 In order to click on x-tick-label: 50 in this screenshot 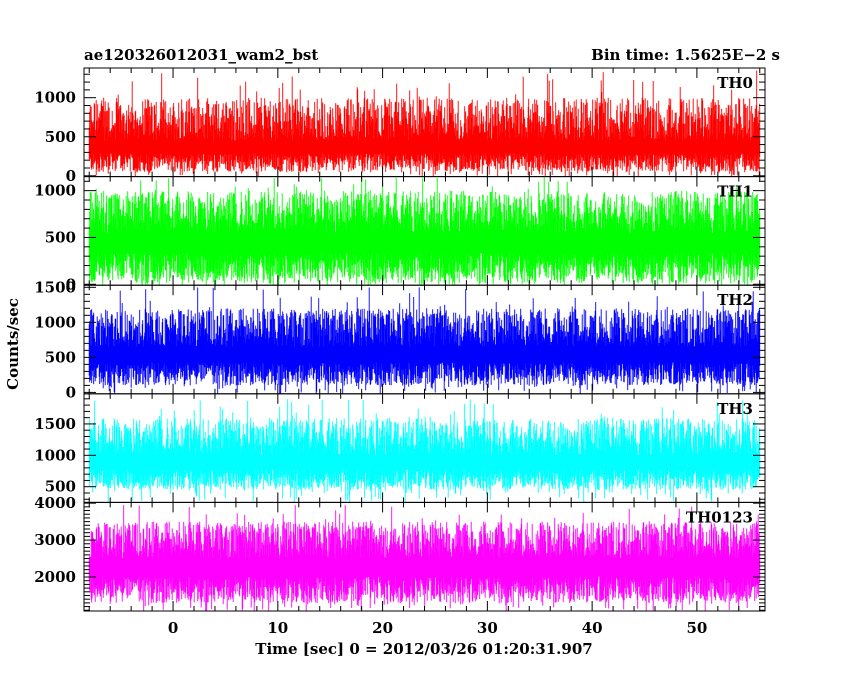, I will do `click(696, 628)`.